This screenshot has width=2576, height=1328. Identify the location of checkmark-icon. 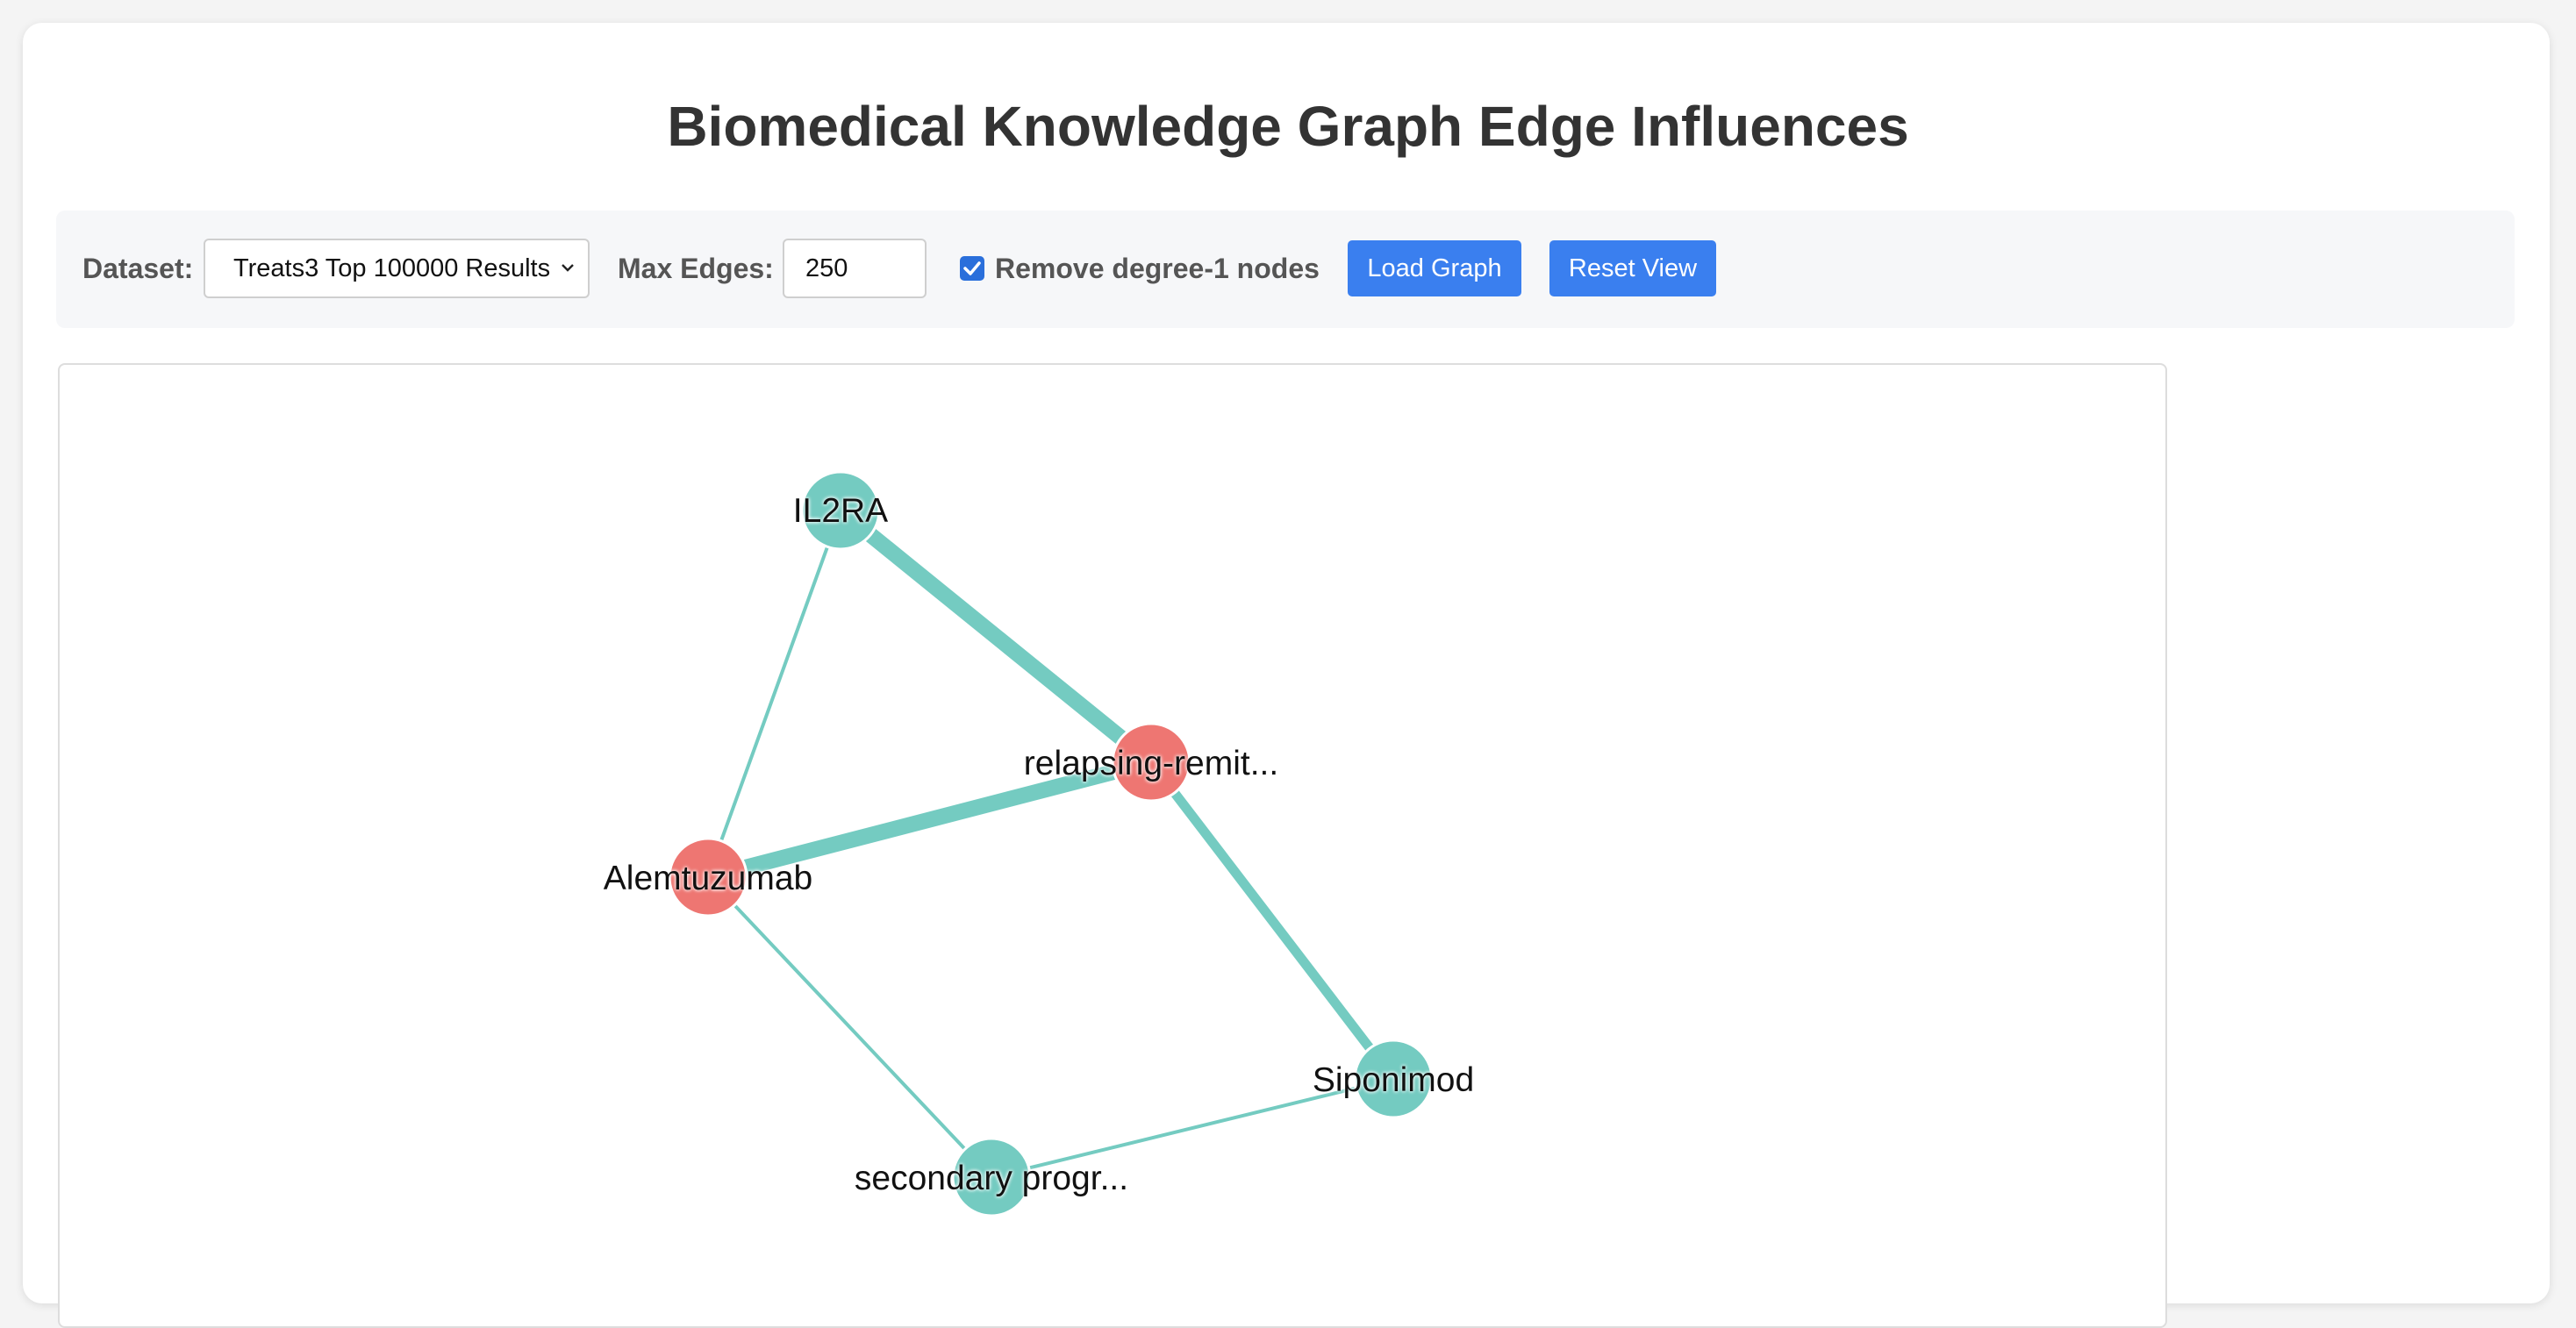
(972, 268).